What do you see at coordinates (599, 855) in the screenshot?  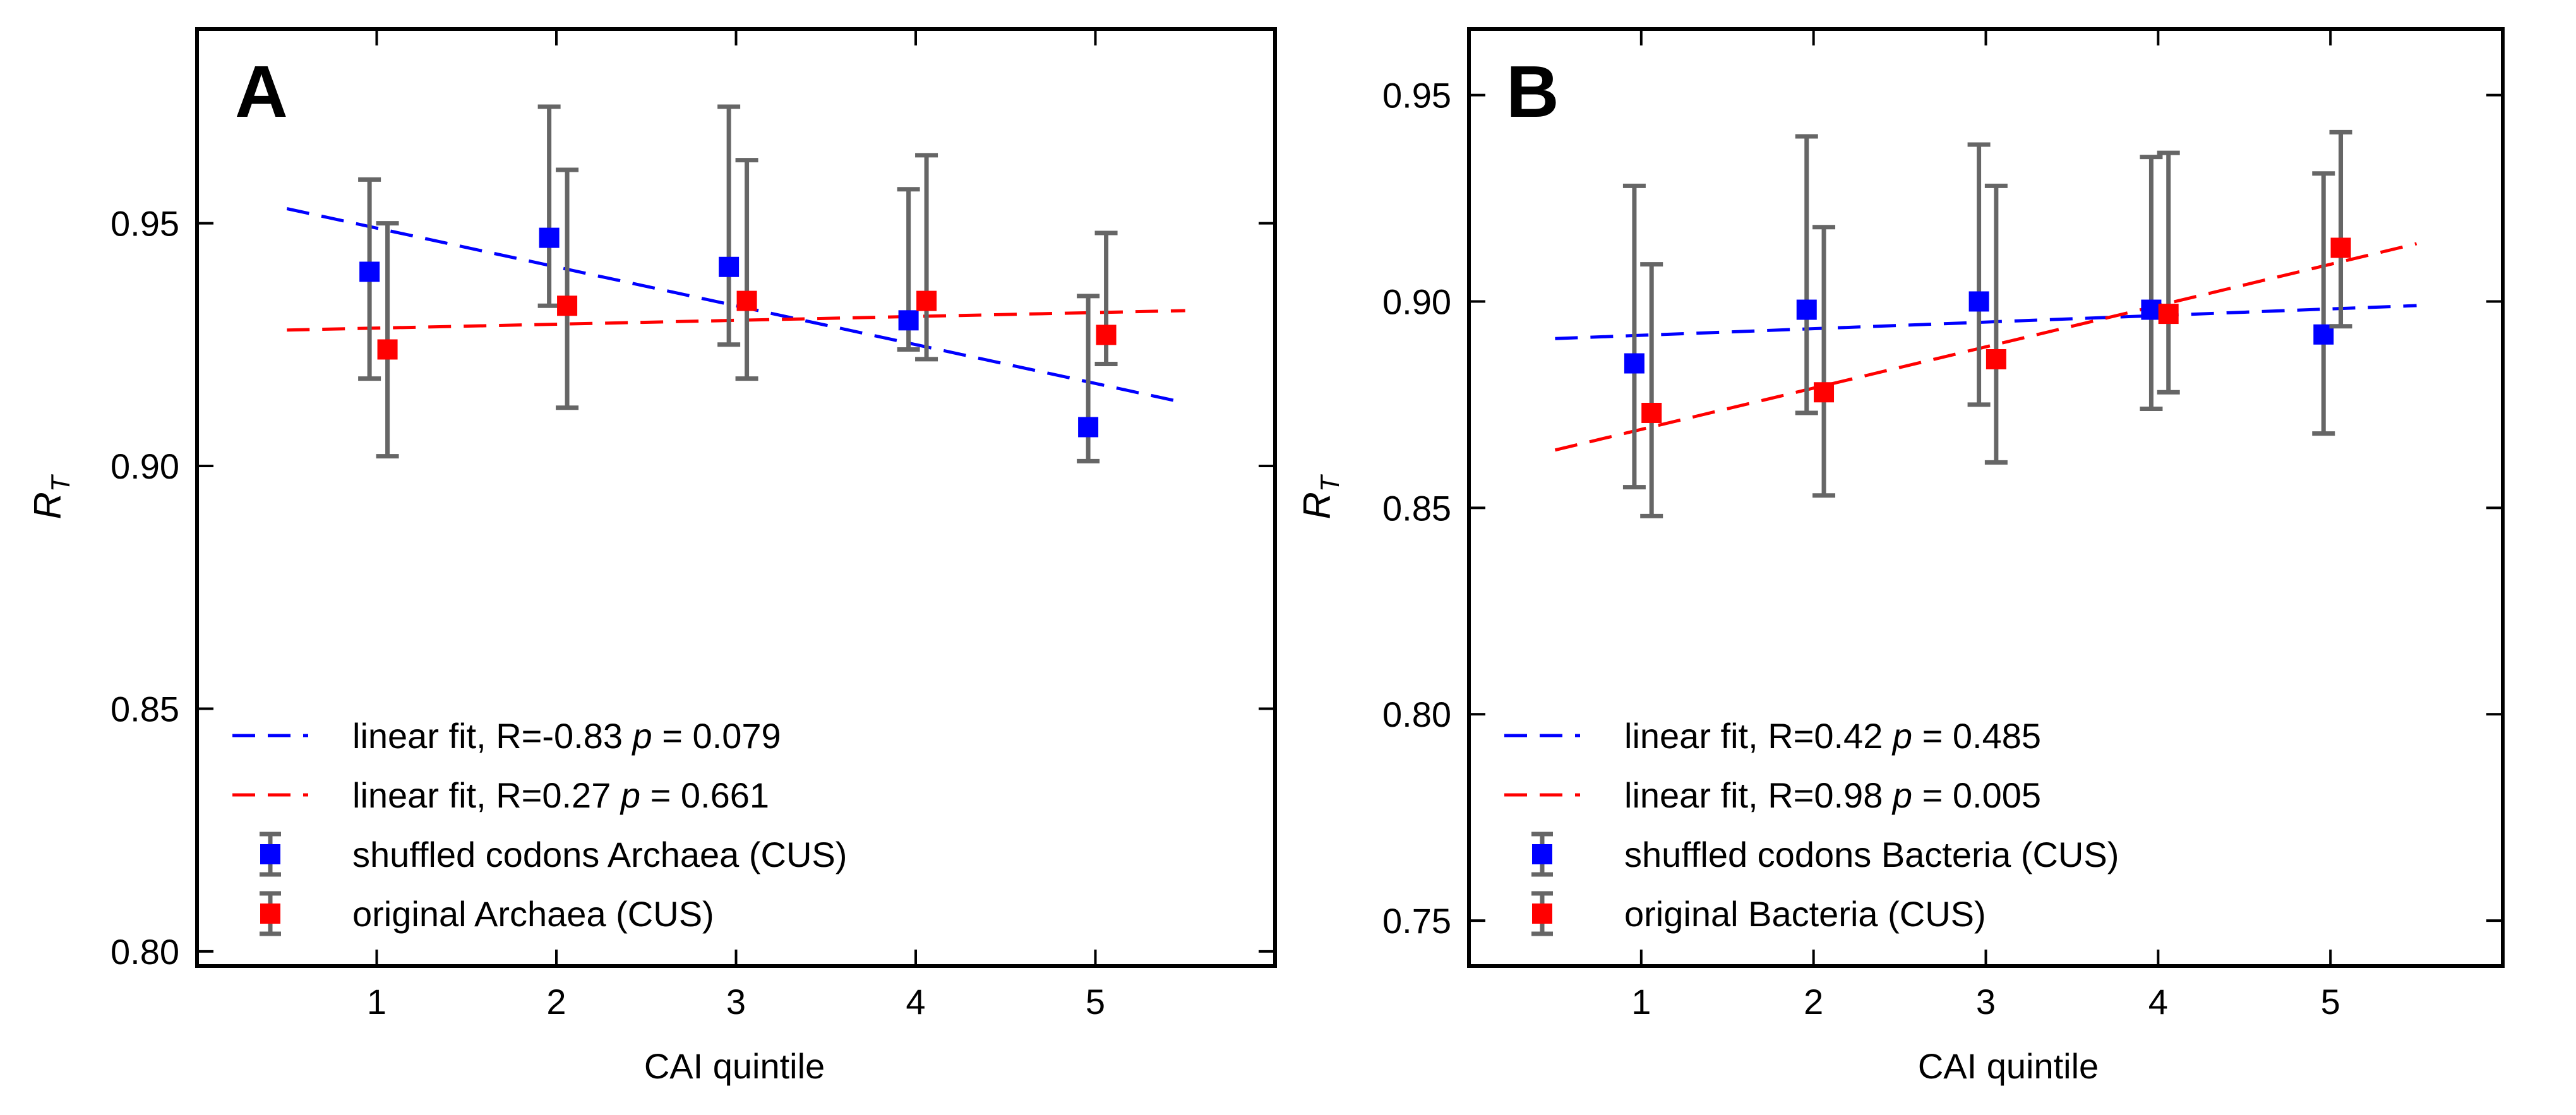 I see `legend-label: shuffled codons Archaea (CUS)` at bounding box center [599, 855].